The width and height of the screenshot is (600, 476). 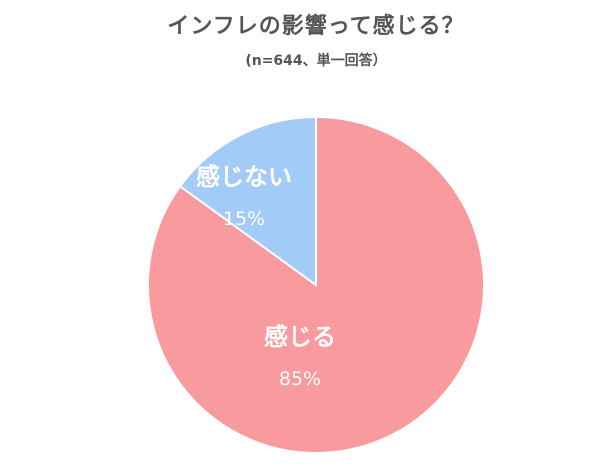 What do you see at coordinates (244, 177) in the screenshot?
I see `slice-label: 感じない` at bounding box center [244, 177].